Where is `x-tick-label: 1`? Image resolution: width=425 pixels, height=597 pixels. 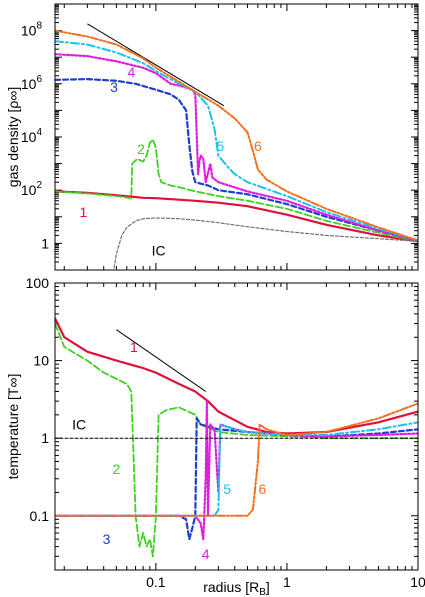 x-tick-label: 1 is located at coordinates (287, 582).